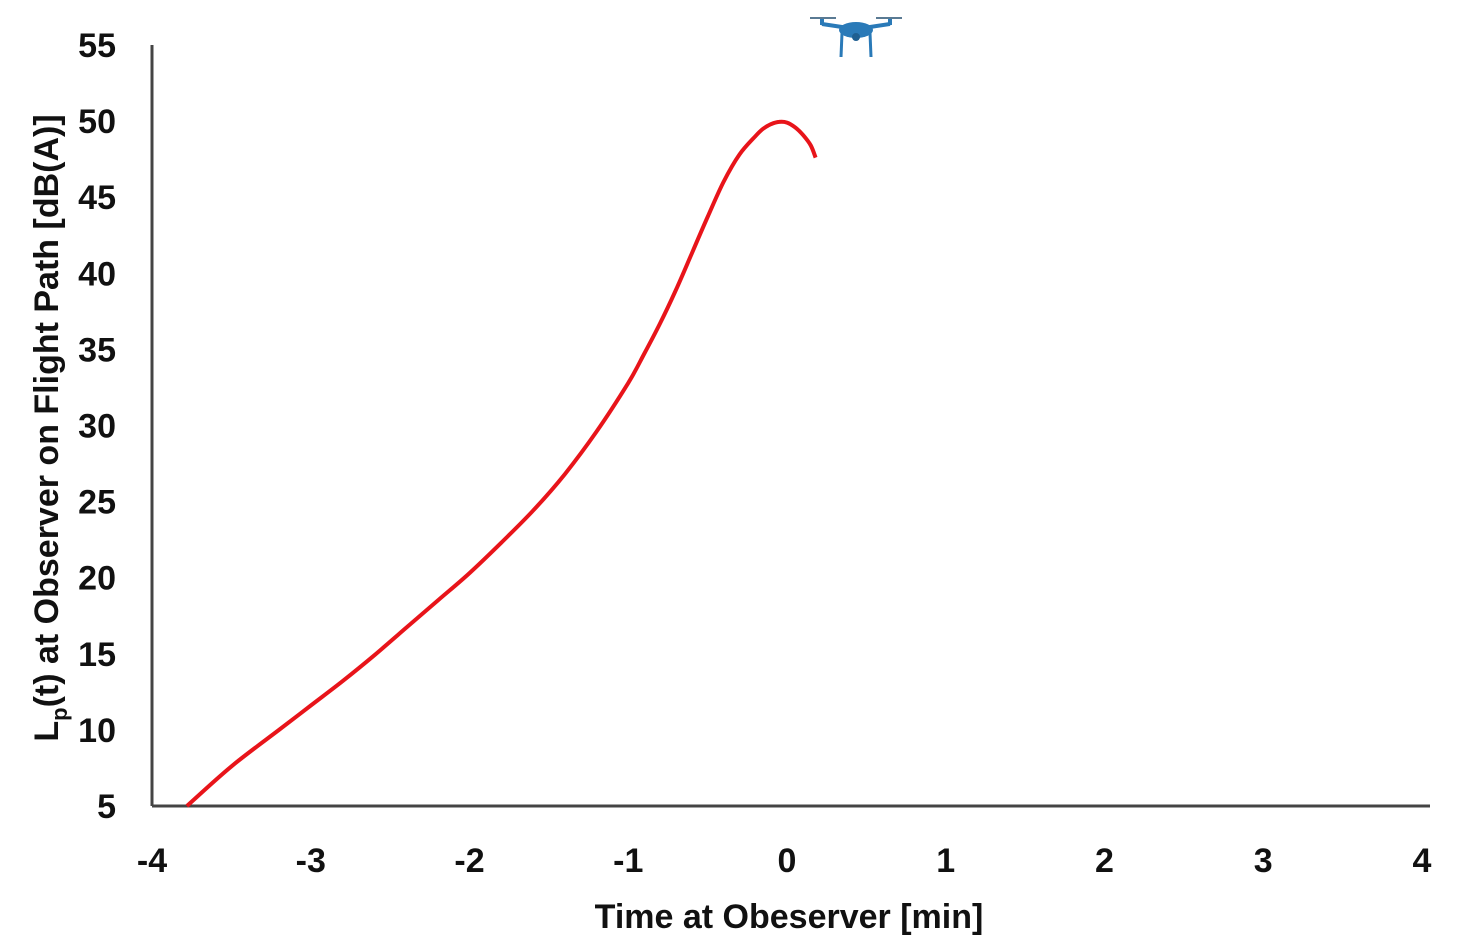 The image size is (1480, 943). What do you see at coordinates (1104, 861) in the screenshot?
I see `x-tick-label: 2` at bounding box center [1104, 861].